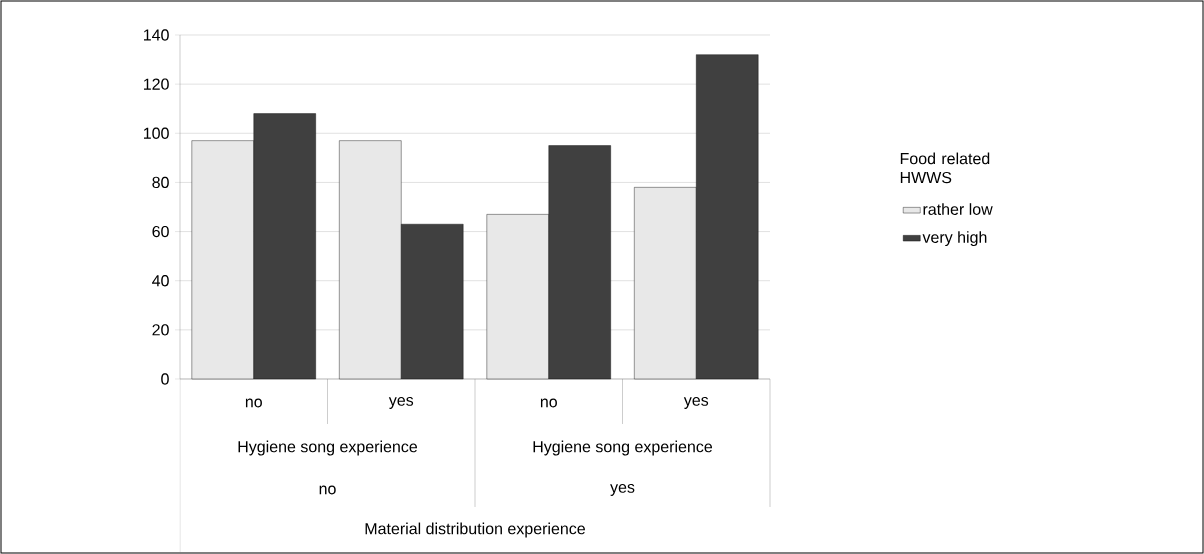 This screenshot has height=554, width=1204. What do you see at coordinates (327, 490) in the screenshot?
I see `text: no` at bounding box center [327, 490].